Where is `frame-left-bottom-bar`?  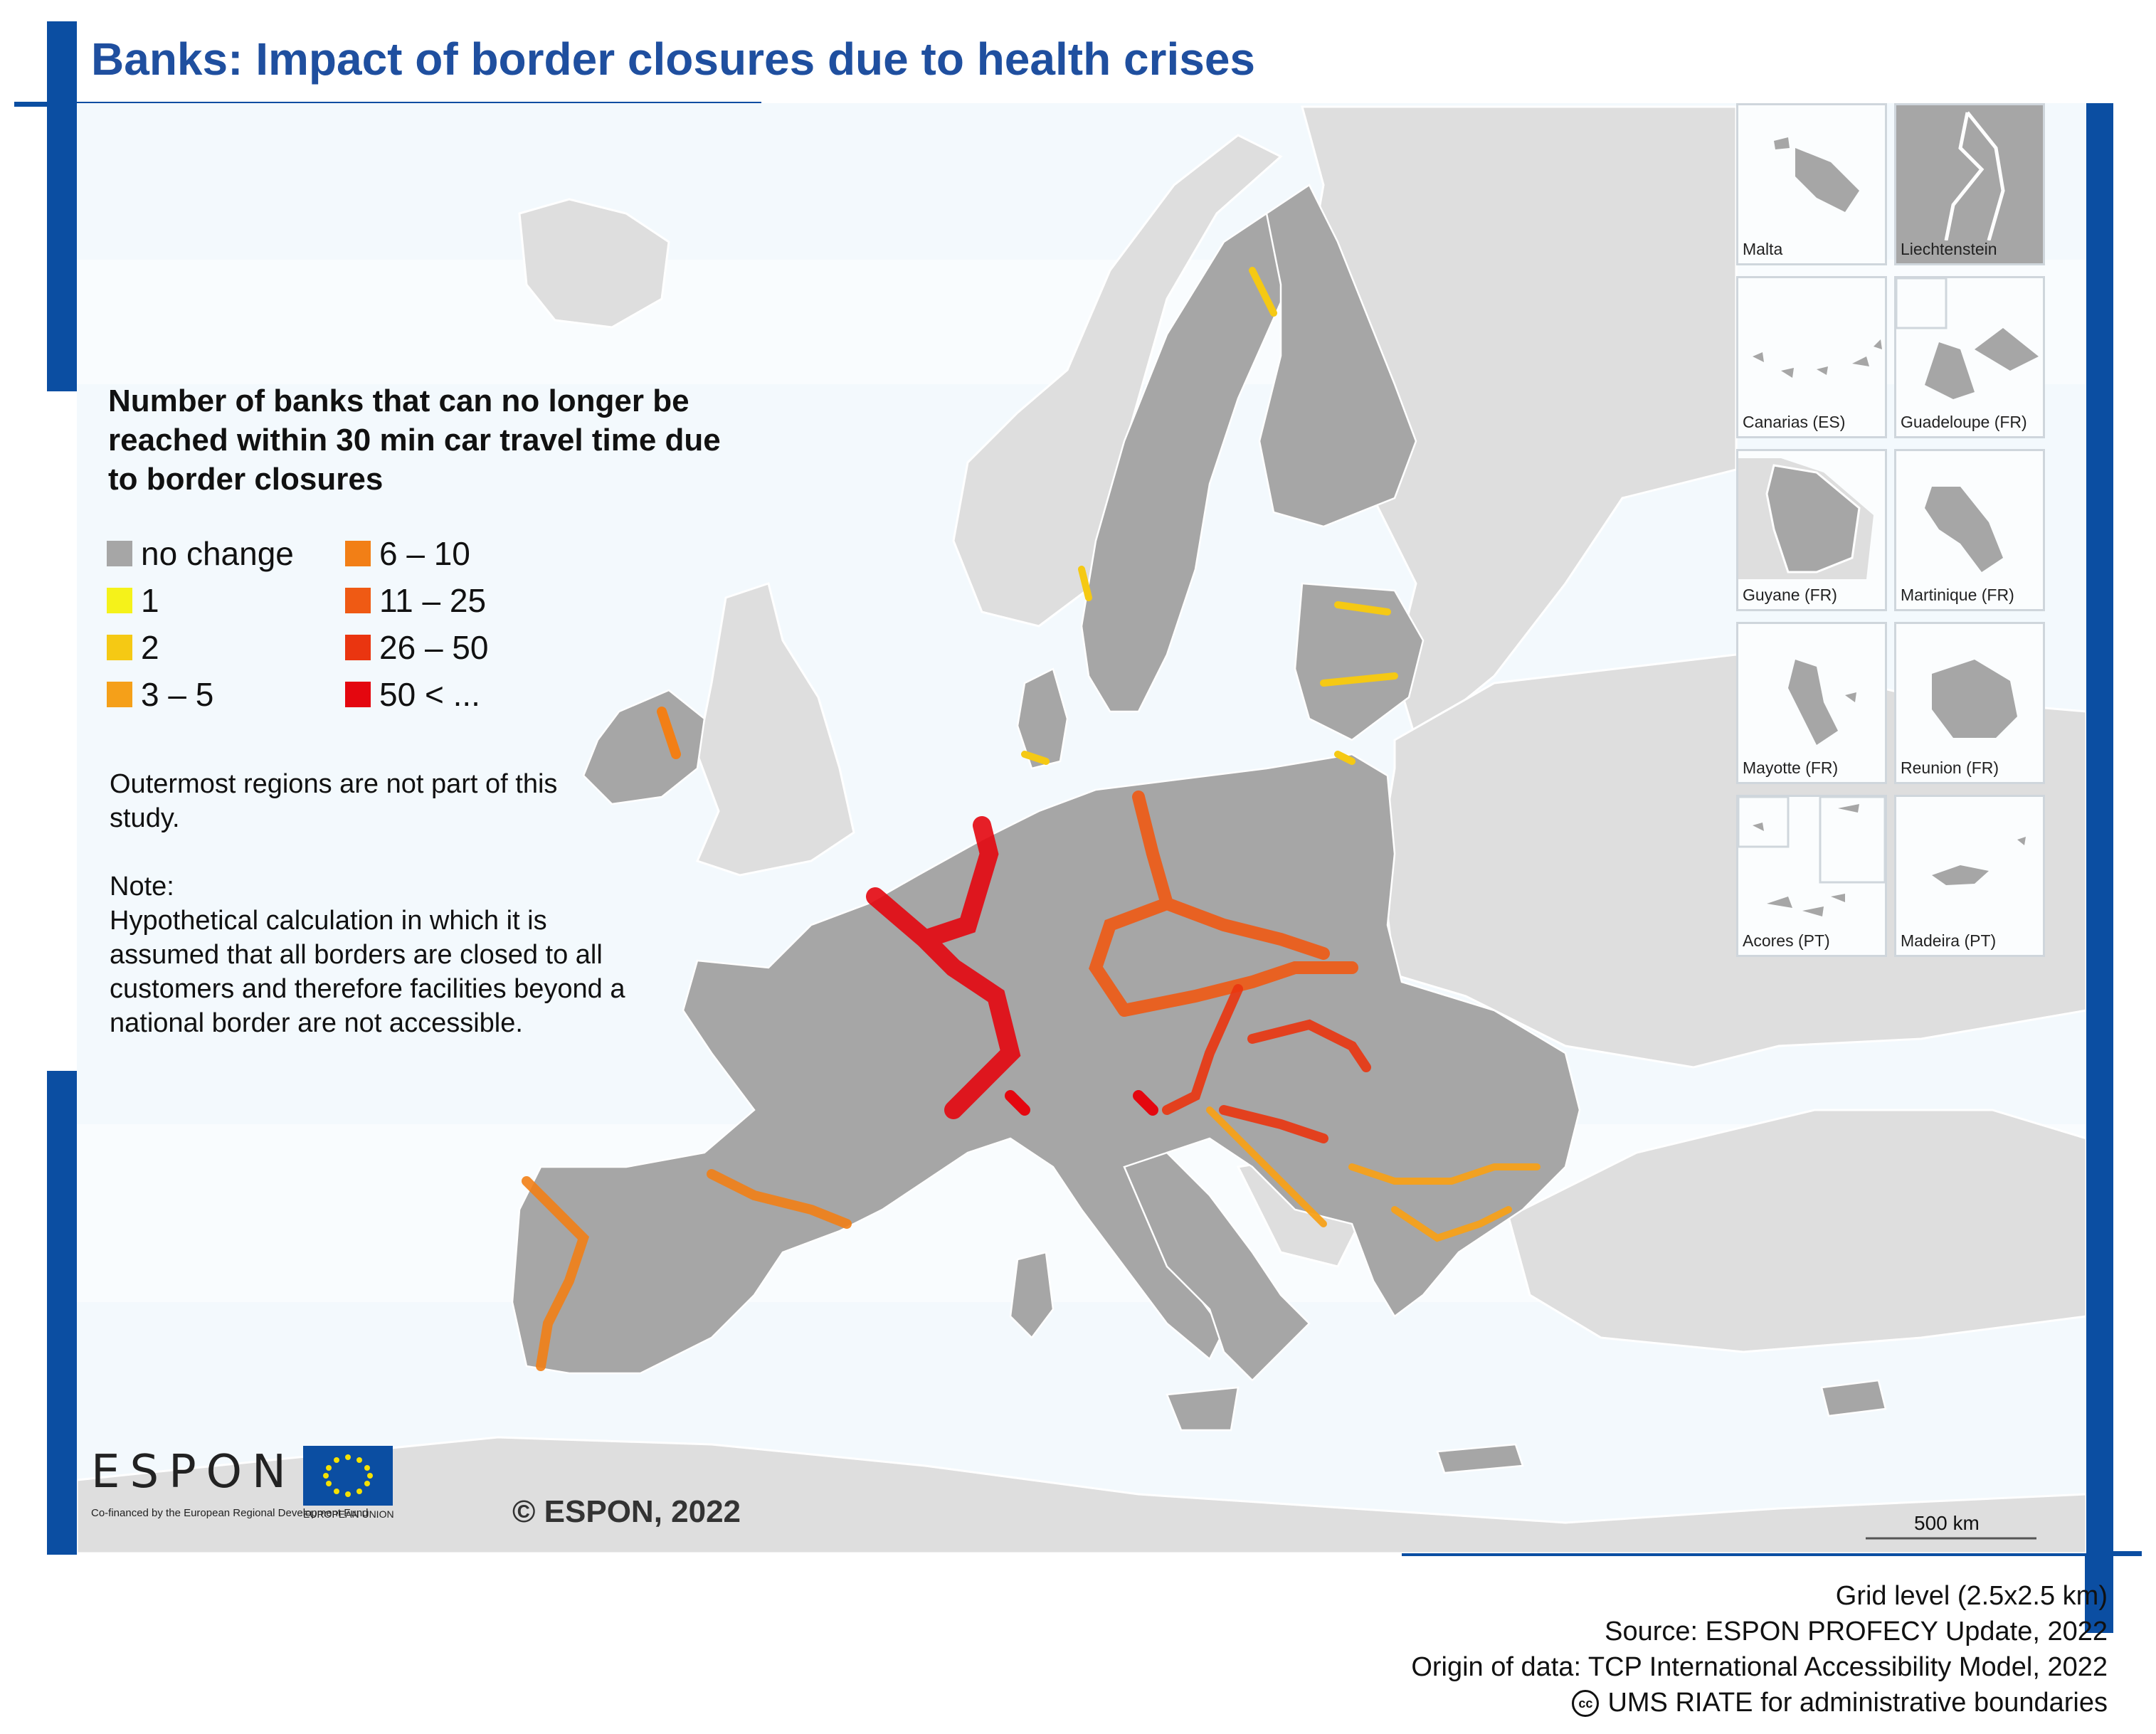 frame-left-bottom-bar is located at coordinates (62, 1313).